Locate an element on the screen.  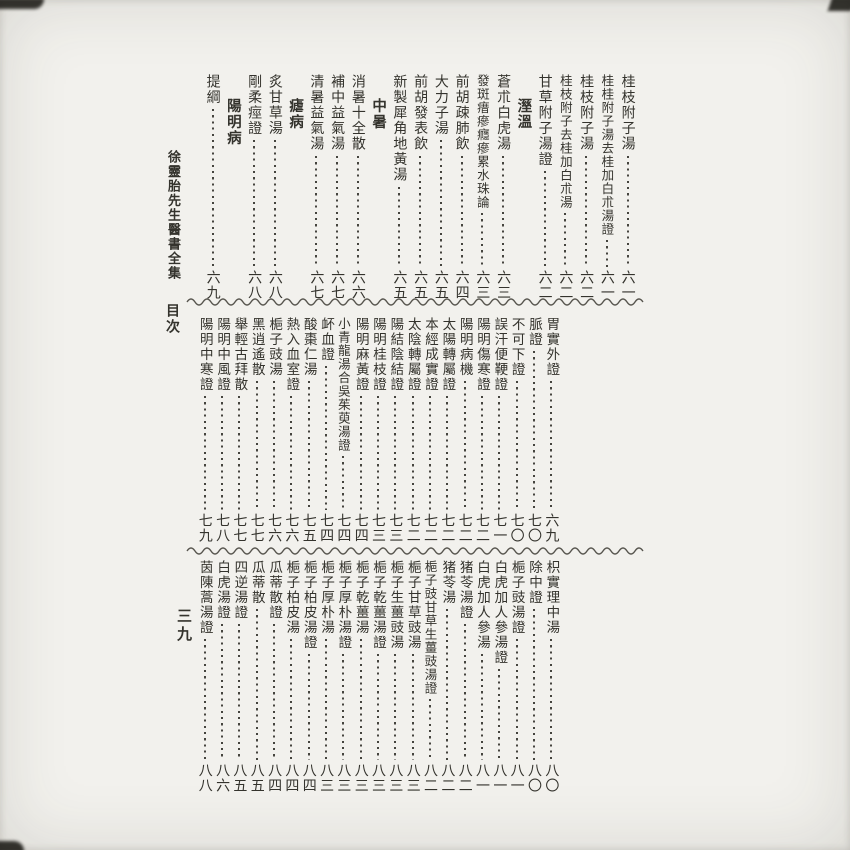
toc-entry: 梔子柏皮湯證 八四 is located at coordinates (308, 676).